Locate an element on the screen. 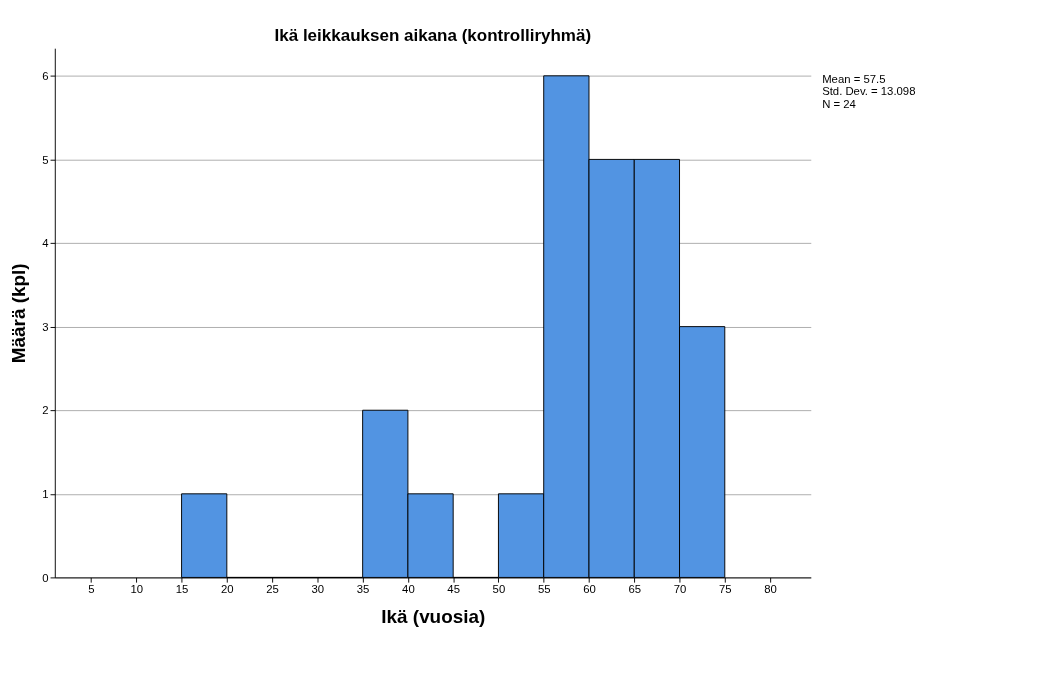 The height and width of the screenshot is (691, 1048). x-tick-label: 50 is located at coordinates (499, 589).